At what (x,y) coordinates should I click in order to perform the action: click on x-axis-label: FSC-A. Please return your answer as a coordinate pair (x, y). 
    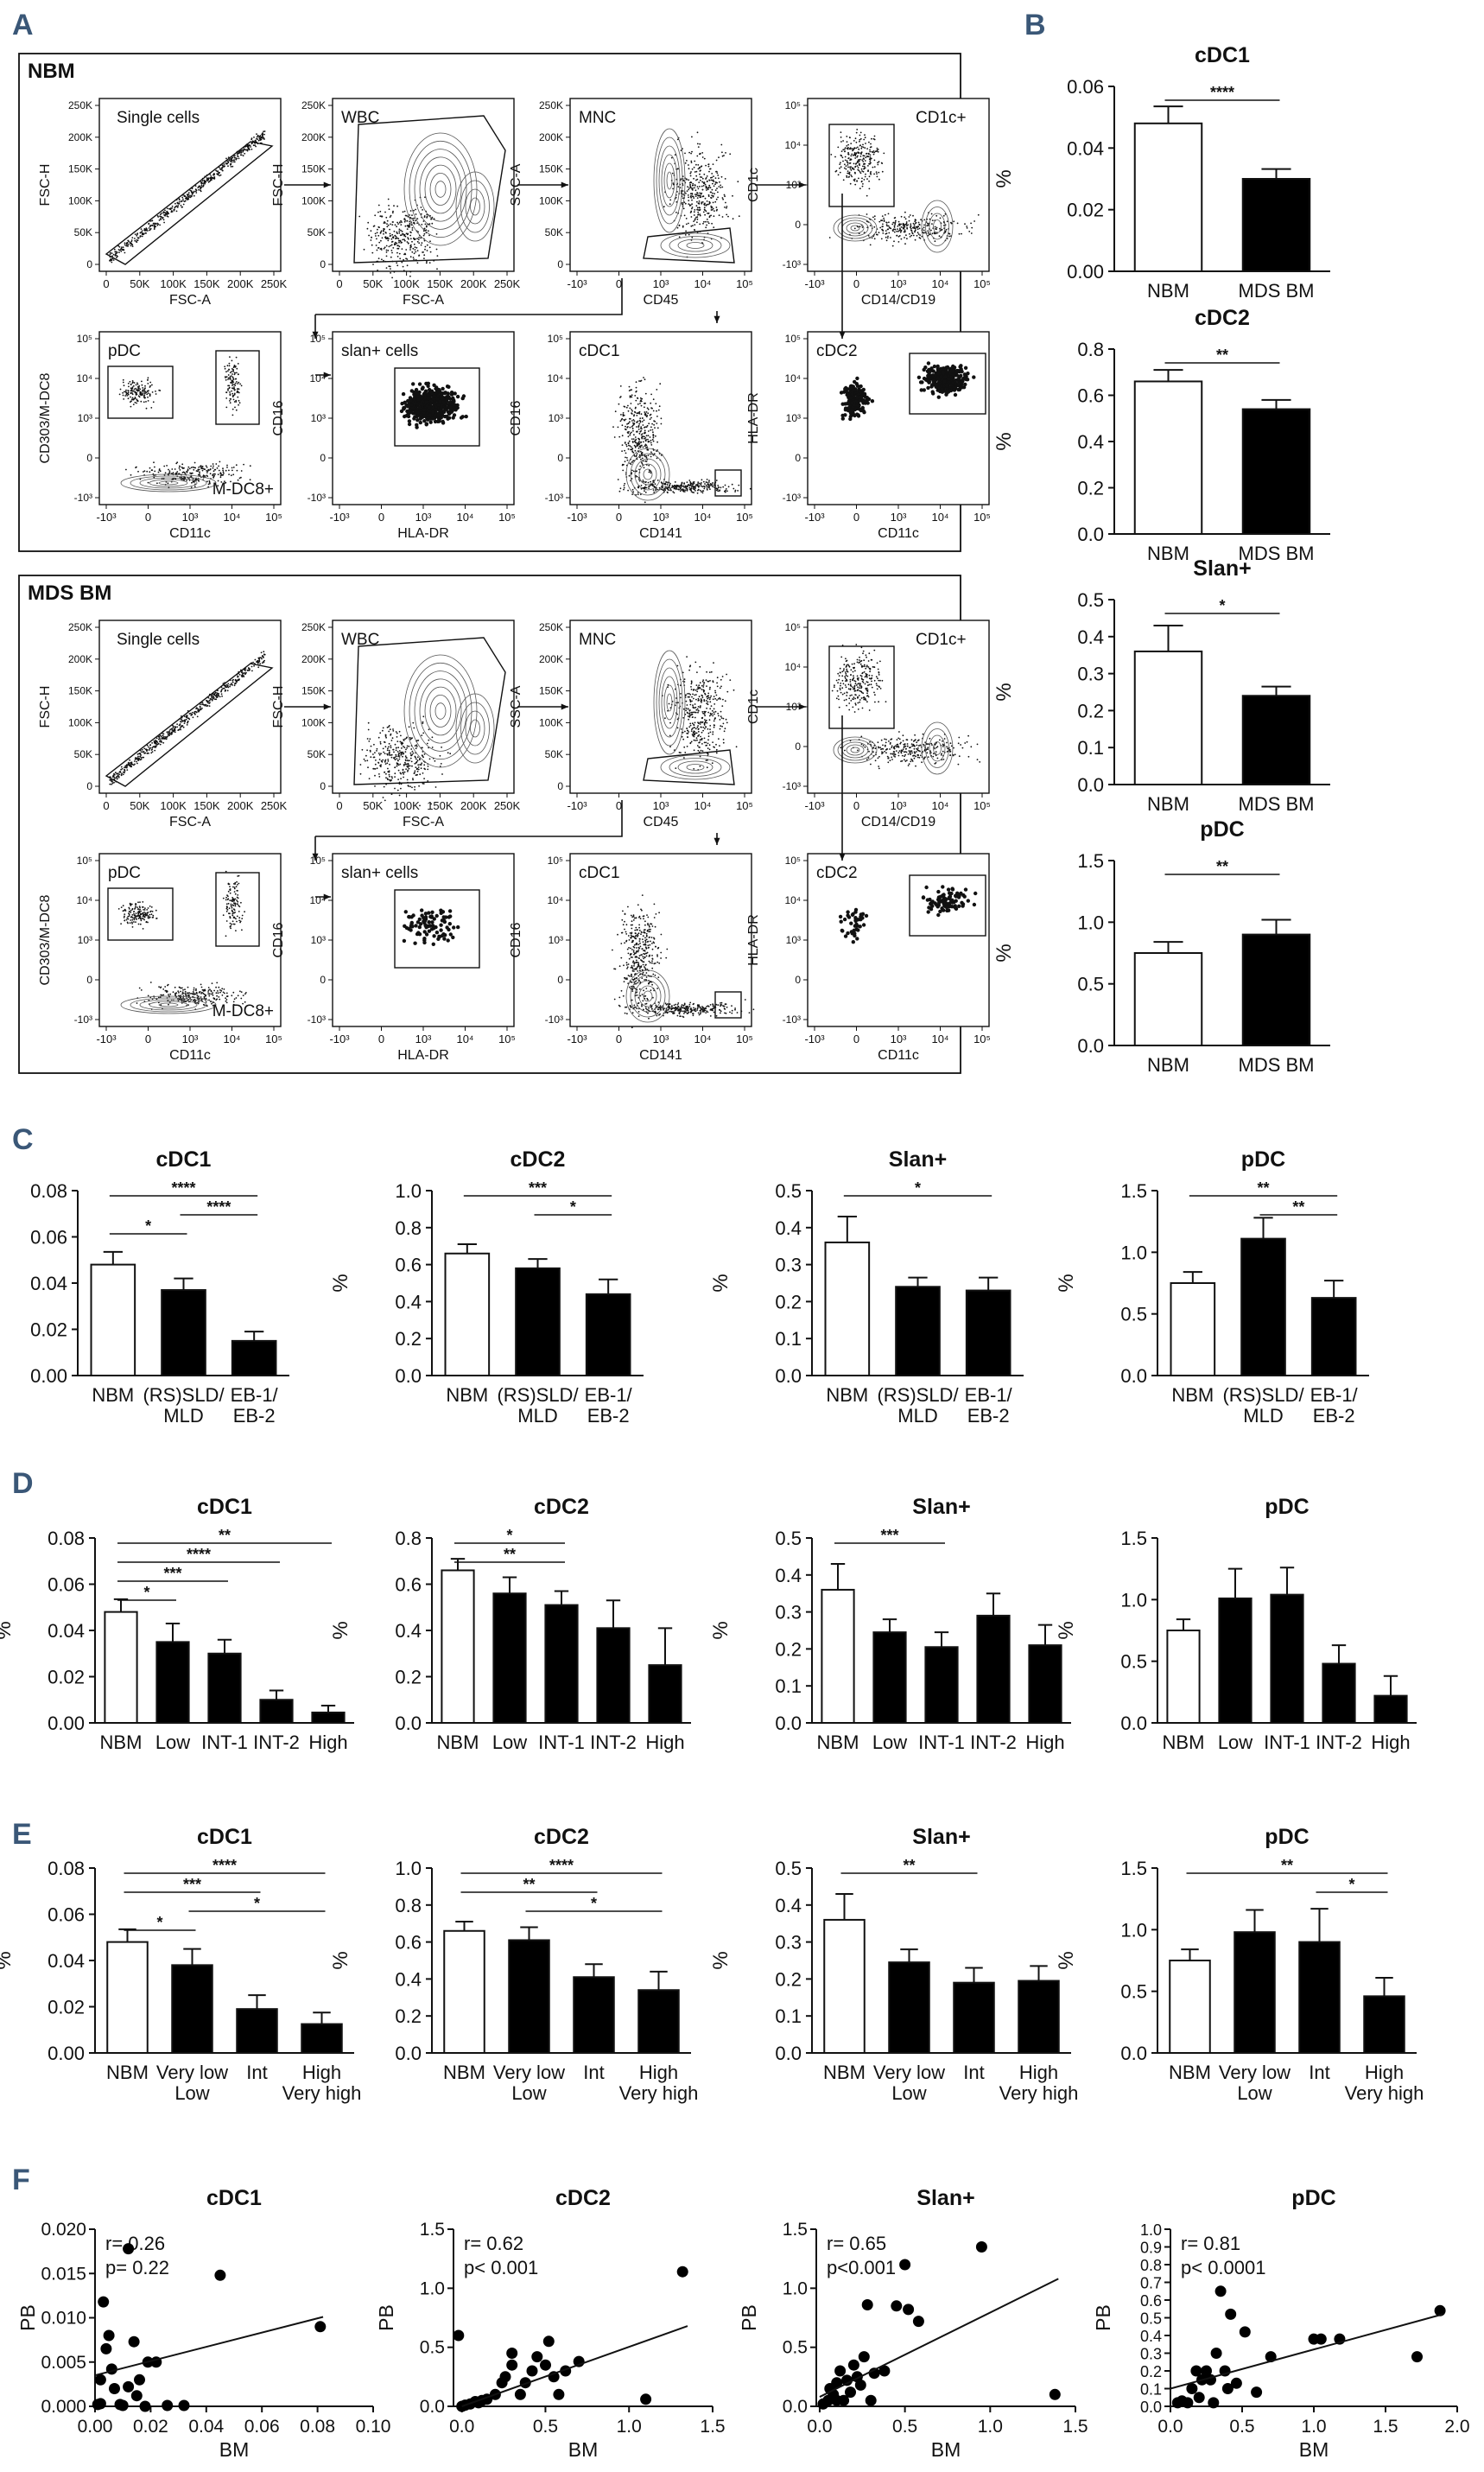
    Looking at the image, I should click on (423, 822).